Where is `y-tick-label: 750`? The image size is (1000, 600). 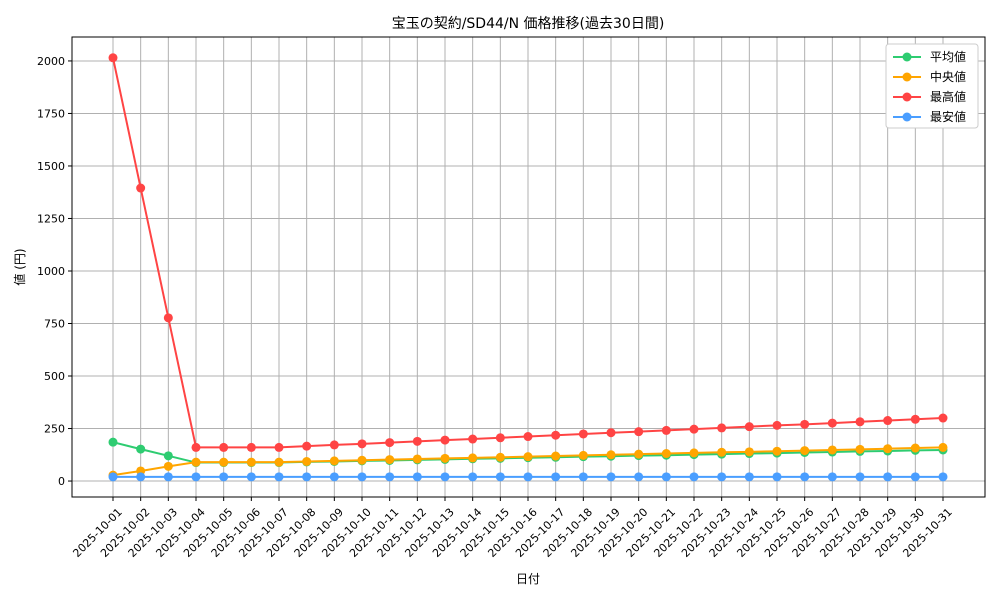
y-tick-label: 750 is located at coordinates (54, 324).